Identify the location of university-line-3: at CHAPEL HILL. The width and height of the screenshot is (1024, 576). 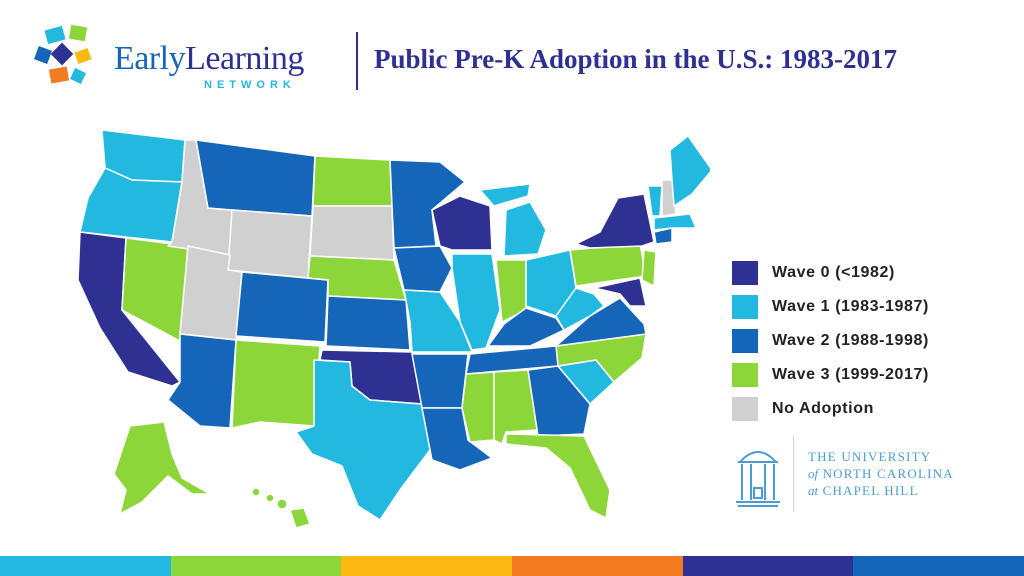
(881, 490).